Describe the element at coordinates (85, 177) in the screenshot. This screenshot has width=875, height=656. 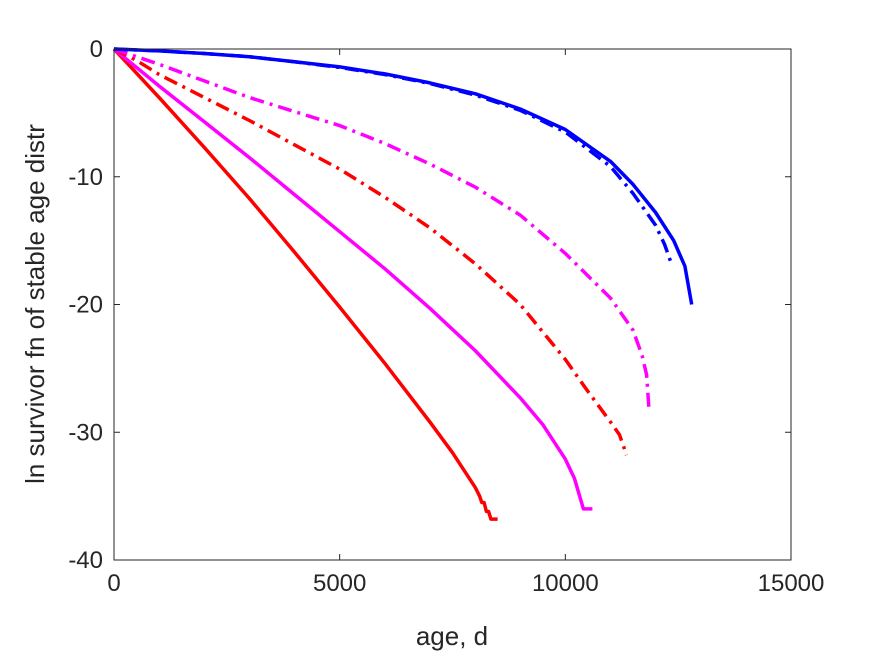
I see `y-tick-label: -10` at that location.